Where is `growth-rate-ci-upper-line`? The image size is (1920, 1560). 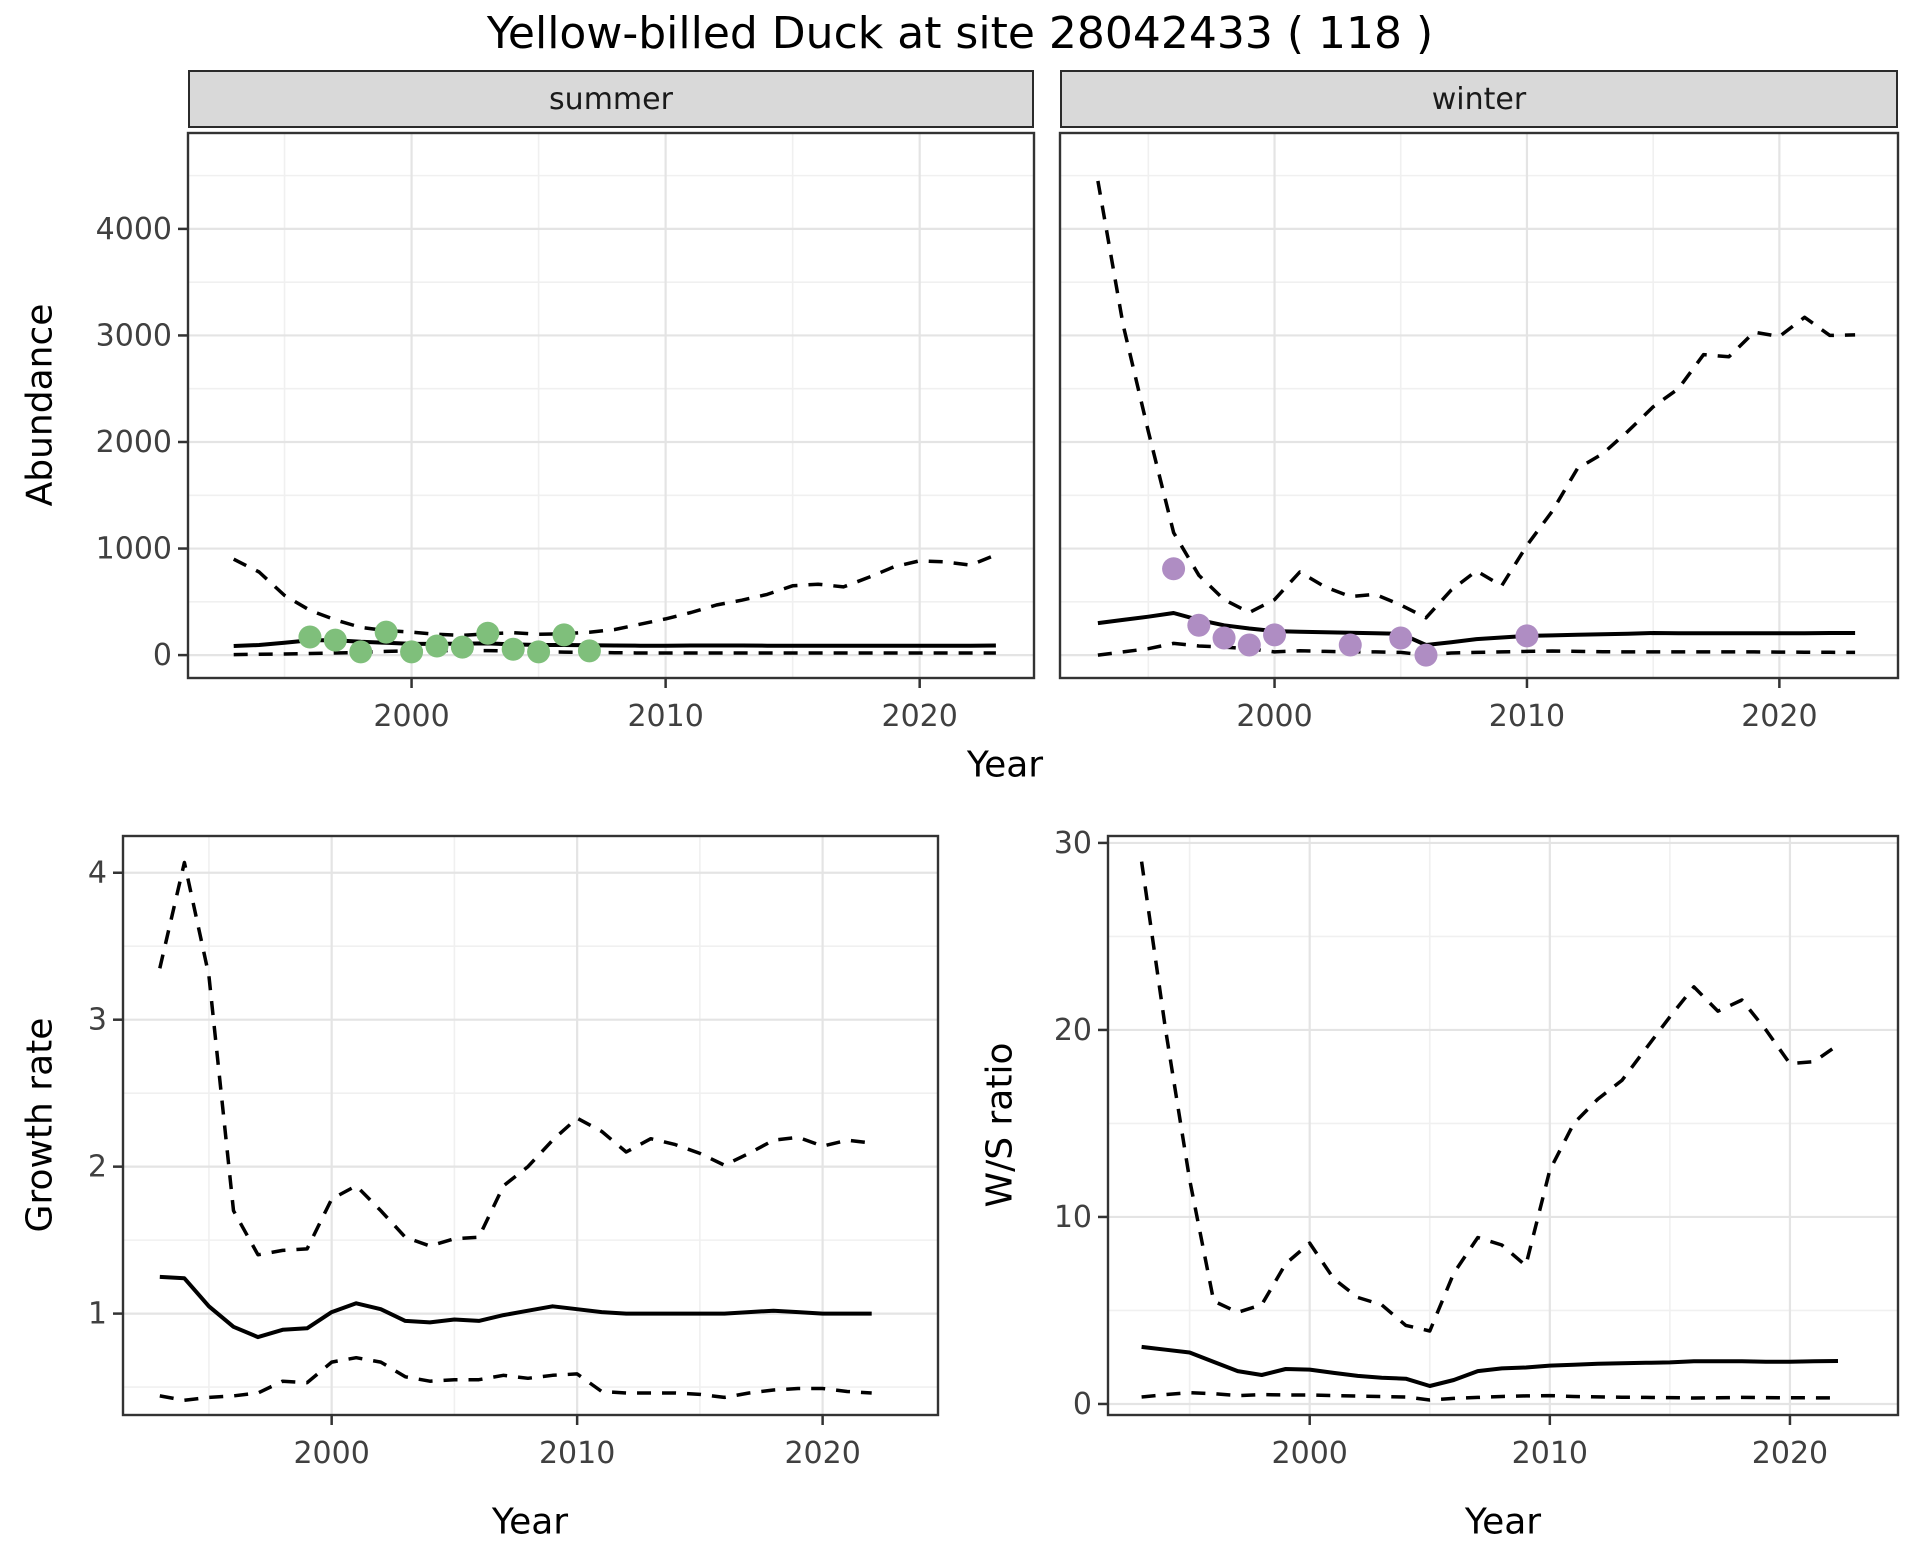
growth-rate-ci-upper-line is located at coordinates (515, 1058).